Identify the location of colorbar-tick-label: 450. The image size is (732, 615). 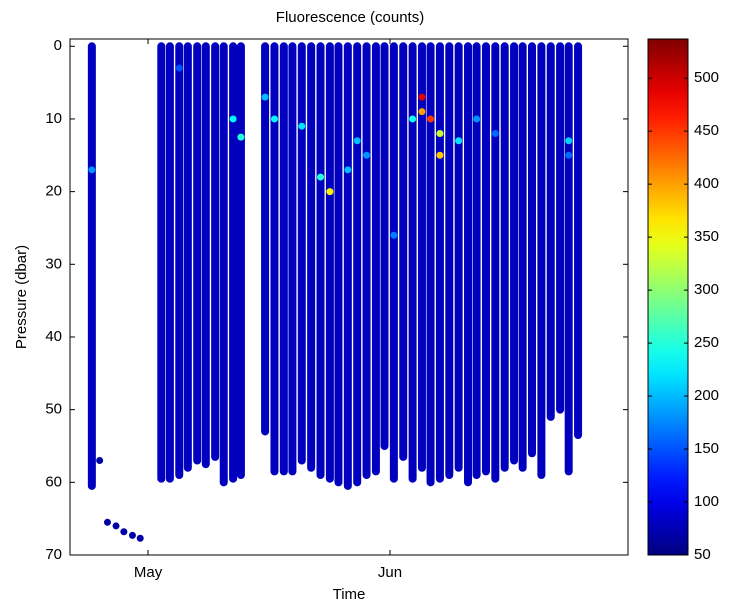
(706, 130).